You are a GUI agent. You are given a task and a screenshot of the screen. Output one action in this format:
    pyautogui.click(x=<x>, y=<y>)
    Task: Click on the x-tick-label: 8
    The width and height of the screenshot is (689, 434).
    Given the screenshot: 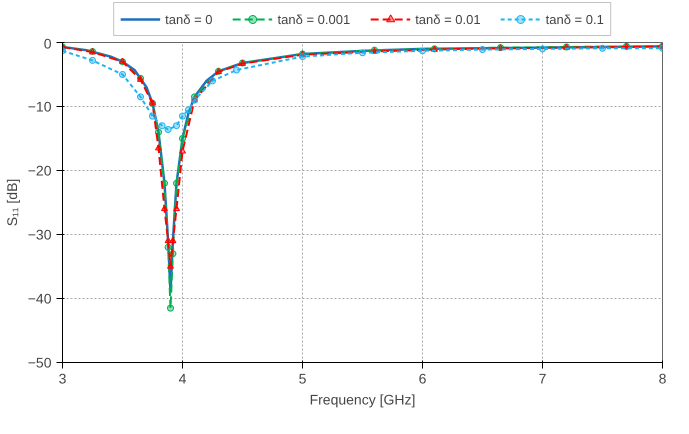 What is the action you would take?
    pyautogui.click(x=662, y=378)
    